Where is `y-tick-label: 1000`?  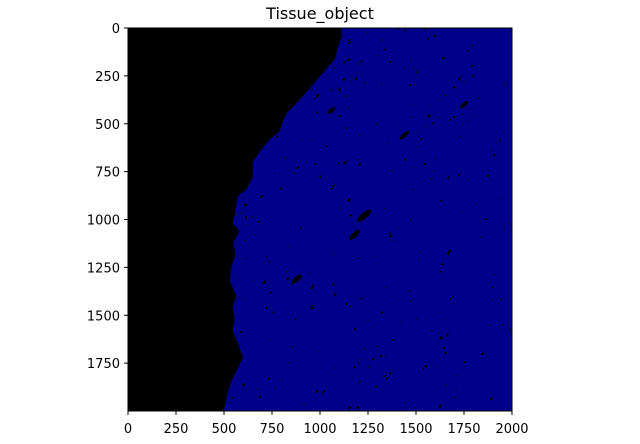
y-tick-label: 1000 is located at coordinates (103, 221).